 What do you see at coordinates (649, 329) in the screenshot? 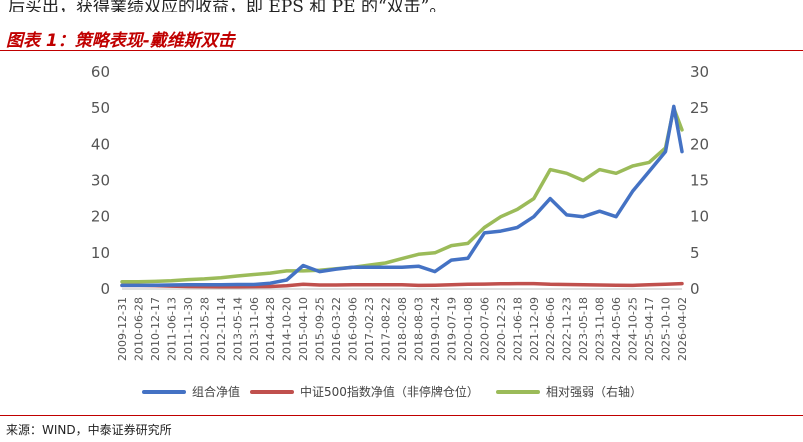
I see `x-tick-label: 2025-04-17` at bounding box center [649, 329].